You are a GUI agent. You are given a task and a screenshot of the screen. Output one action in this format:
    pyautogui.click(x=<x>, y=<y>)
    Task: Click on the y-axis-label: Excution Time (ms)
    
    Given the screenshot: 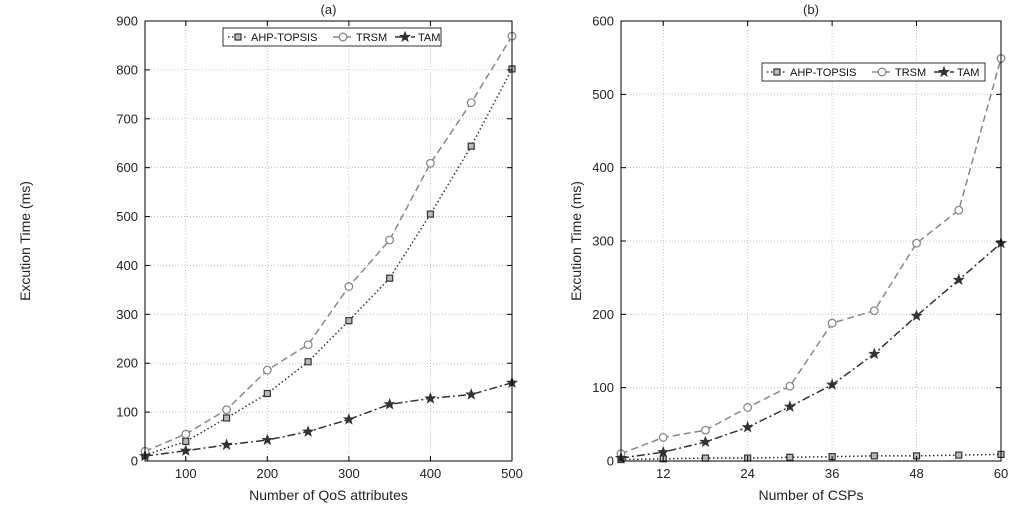 What is the action you would take?
    pyautogui.click(x=25, y=241)
    